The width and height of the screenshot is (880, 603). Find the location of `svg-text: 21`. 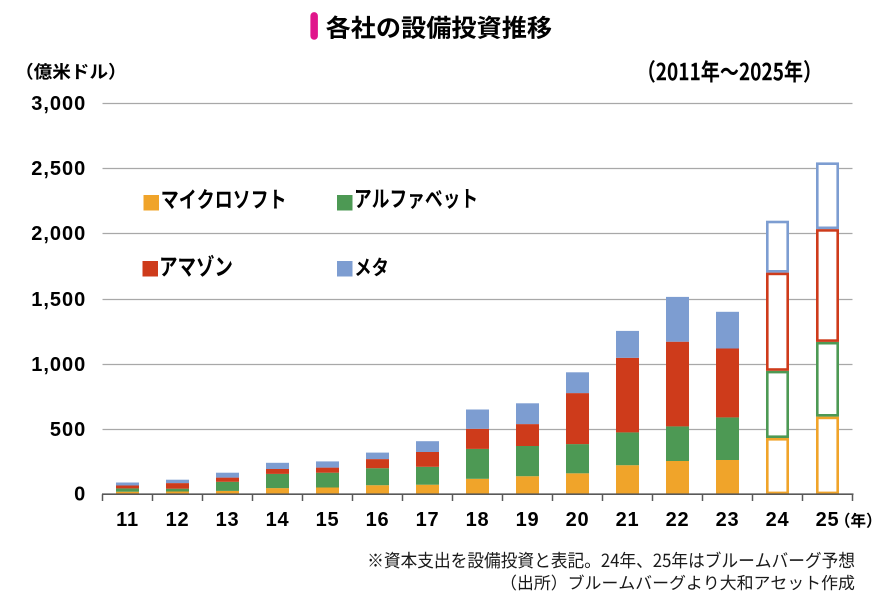

svg-text: 21 is located at coordinates (628, 520).